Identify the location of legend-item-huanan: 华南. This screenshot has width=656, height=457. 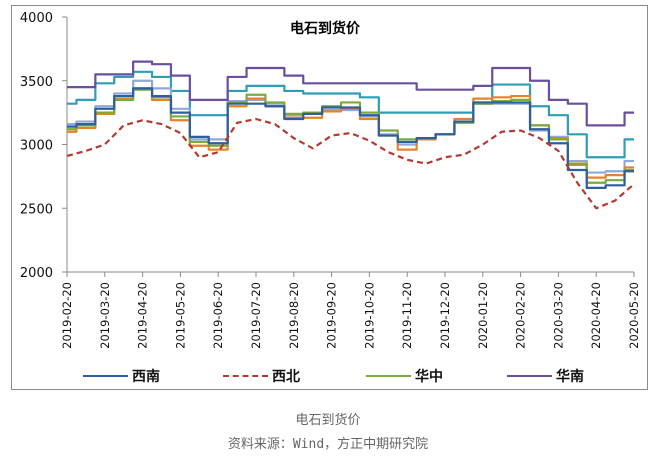
(545, 376).